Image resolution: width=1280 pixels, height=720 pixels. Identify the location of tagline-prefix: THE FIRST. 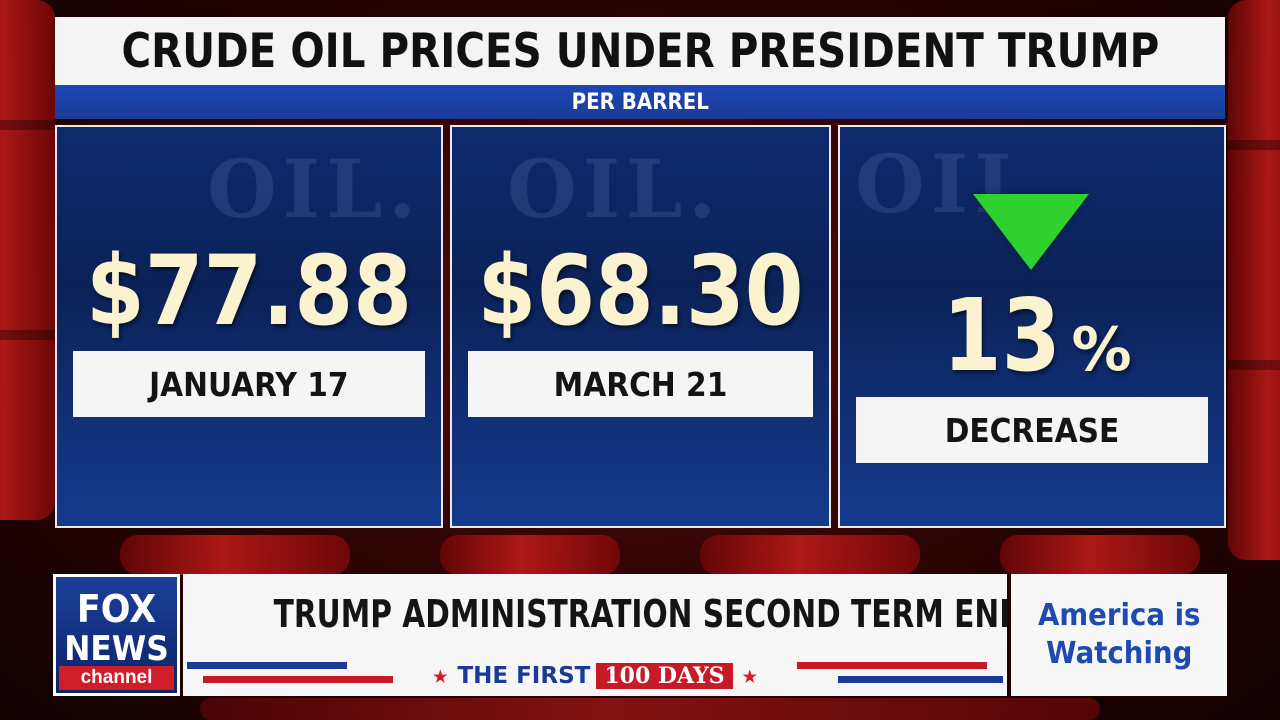
(523, 676).